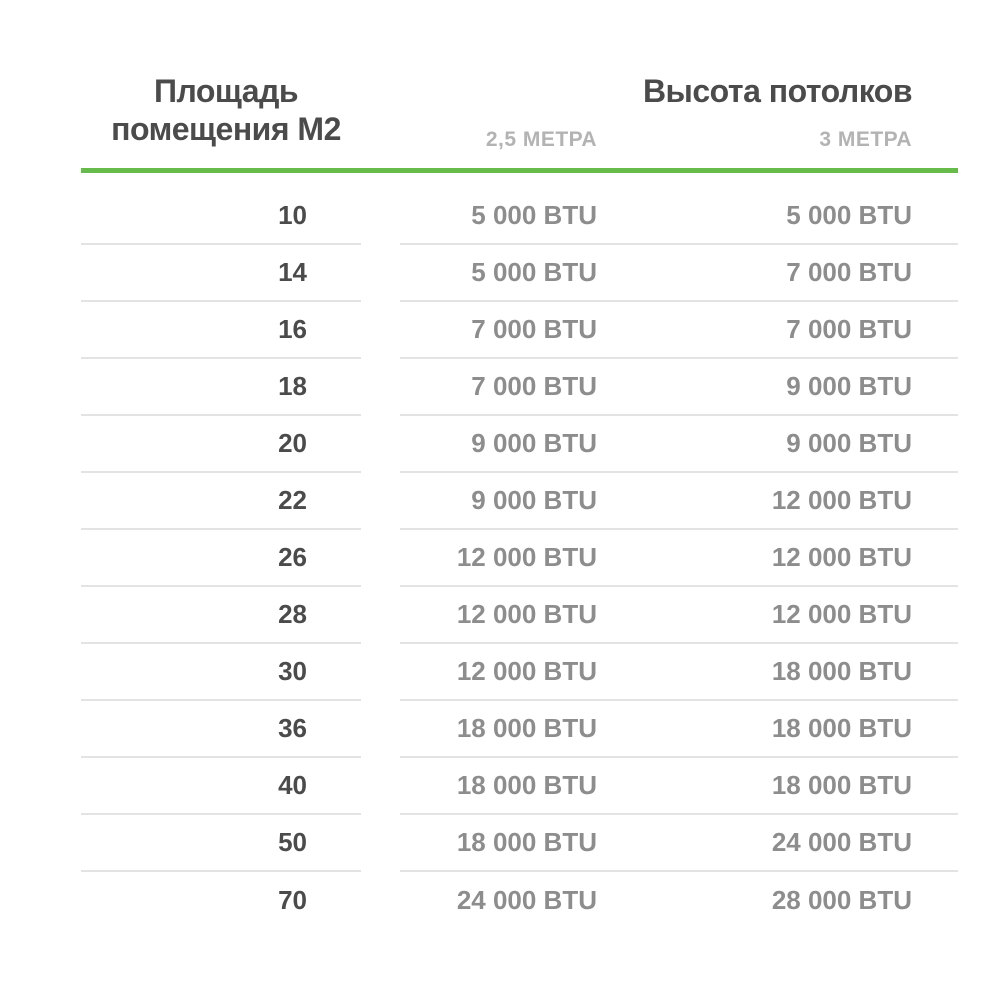 This screenshot has height=1000, width=1000. I want to click on btu-cells: 24 000 BTU 28 000 BTU, so click(679, 900).